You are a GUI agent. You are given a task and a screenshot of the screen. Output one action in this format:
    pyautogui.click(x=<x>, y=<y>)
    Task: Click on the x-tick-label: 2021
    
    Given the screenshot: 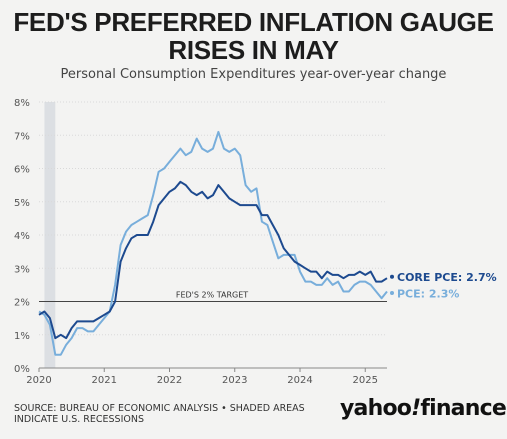 What is the action you would take?
    pyautogui.click(x=104, y=380)
    